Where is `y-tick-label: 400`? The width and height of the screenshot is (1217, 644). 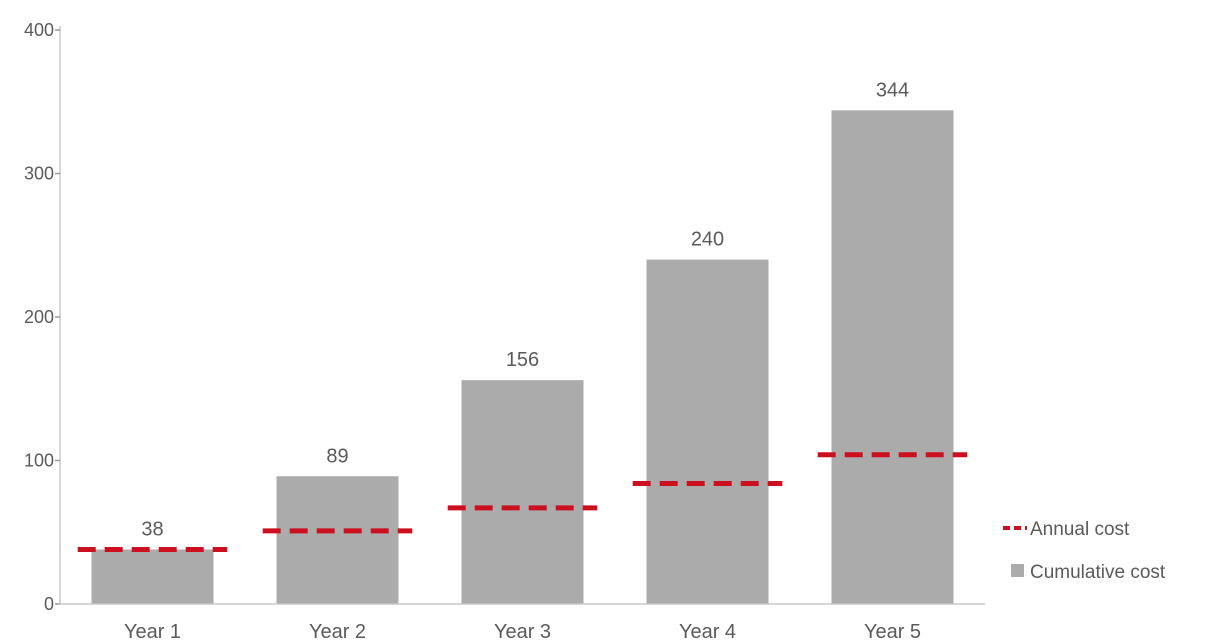
y-tick-label: 400 is located at coordinates (39, 30).